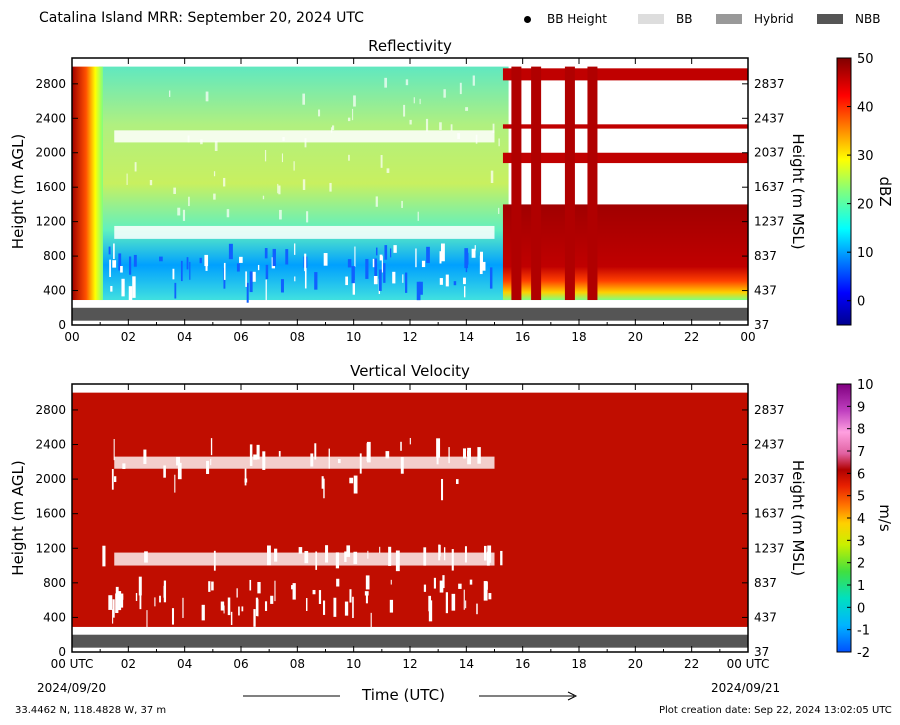 The width and height of the screenshot is (900, 725). I want to click on reflectivity-gap, so click(304, 232).